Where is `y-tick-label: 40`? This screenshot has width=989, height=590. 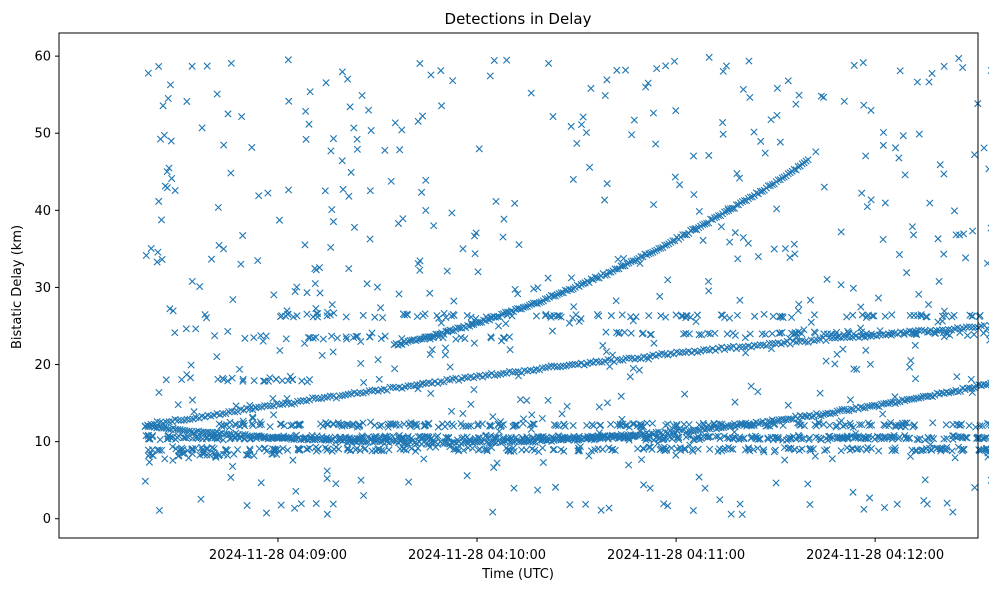 y-tick-label: 40 is located at coordinates (42, 211).